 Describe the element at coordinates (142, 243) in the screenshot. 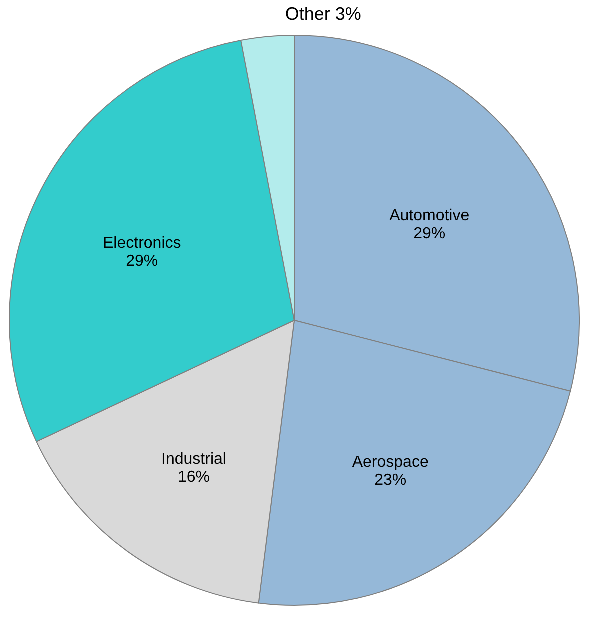

I see `slice-label: Electronics` at that location.